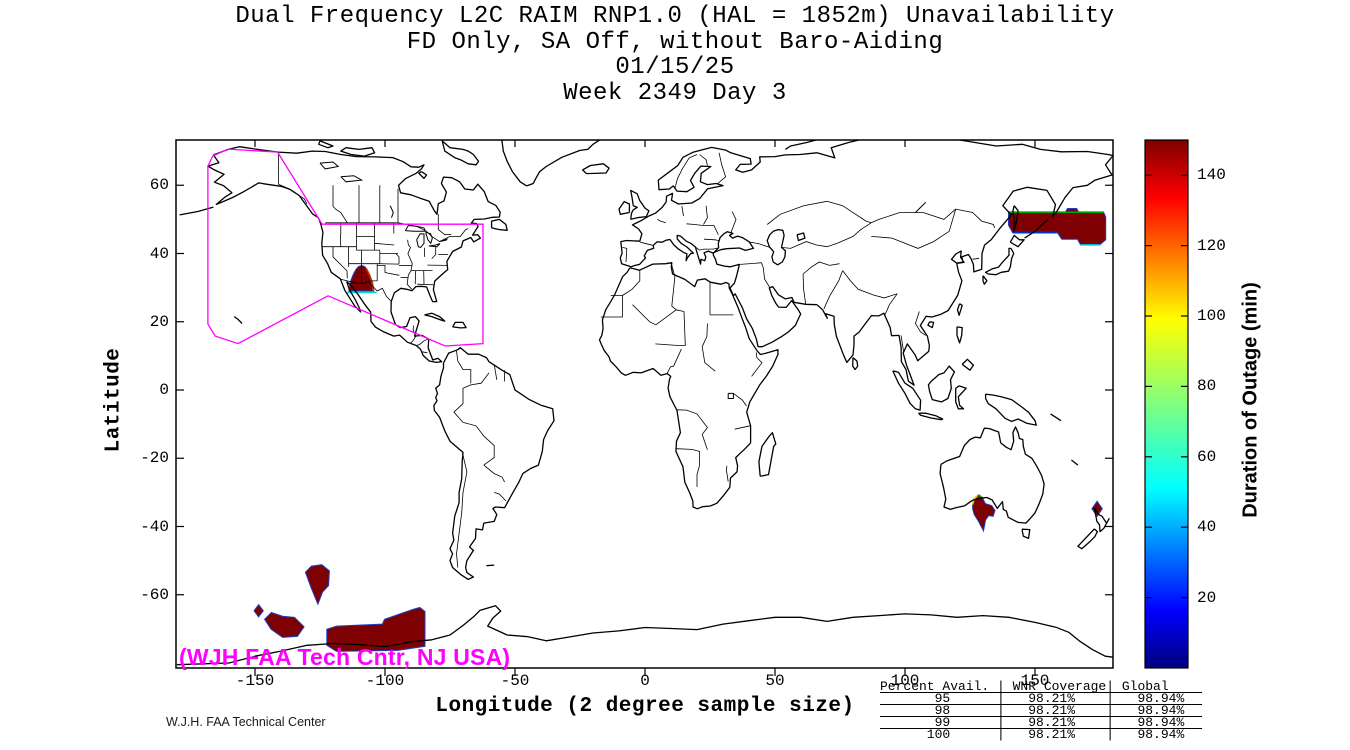 The image size is (1350, 750). What do you see at coordinates (1032, 734) in the screenshot?
I see `stats-table-row: 100 | 98.21% | 98.94%` at bounding box center [1032, 734].